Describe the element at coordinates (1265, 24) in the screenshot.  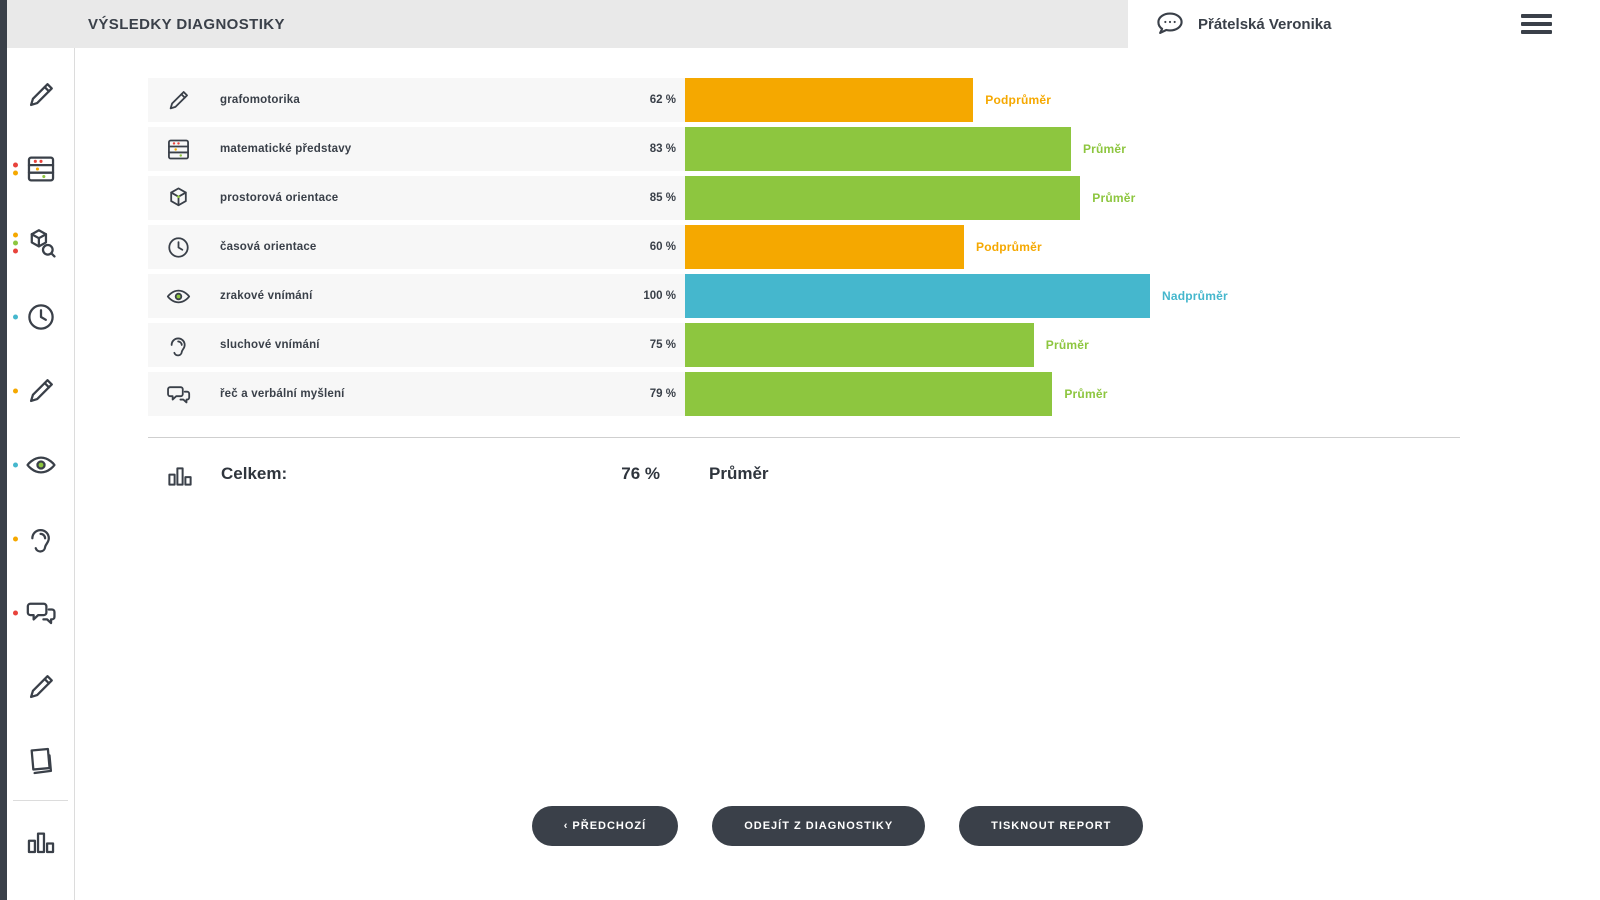
I see `user-name: Přátelská Veronika` at that location.